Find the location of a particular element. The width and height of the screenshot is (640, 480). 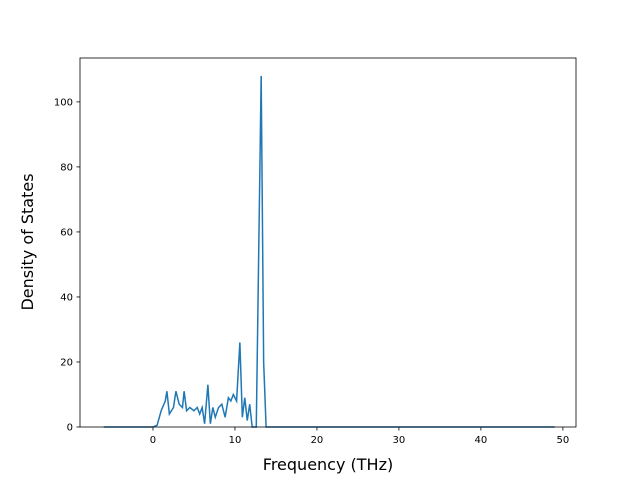

y-tick-label: 40 is located at coordinates (66, 297).